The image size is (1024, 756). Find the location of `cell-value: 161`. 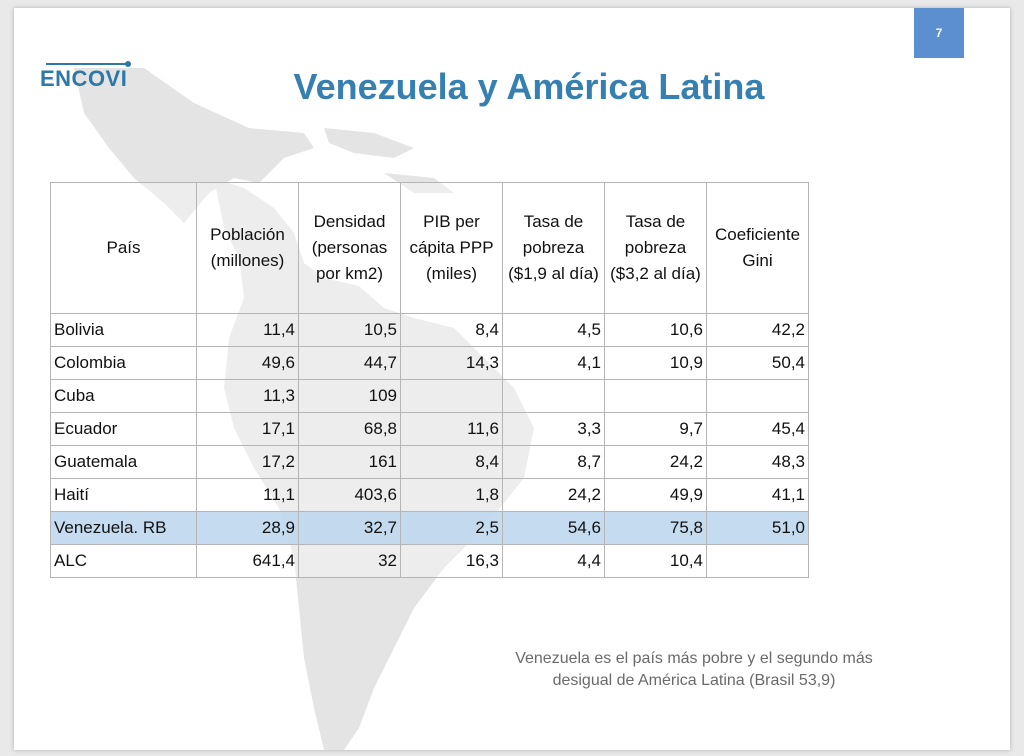

cell-value: 161 is located at coordinates (349, 462).